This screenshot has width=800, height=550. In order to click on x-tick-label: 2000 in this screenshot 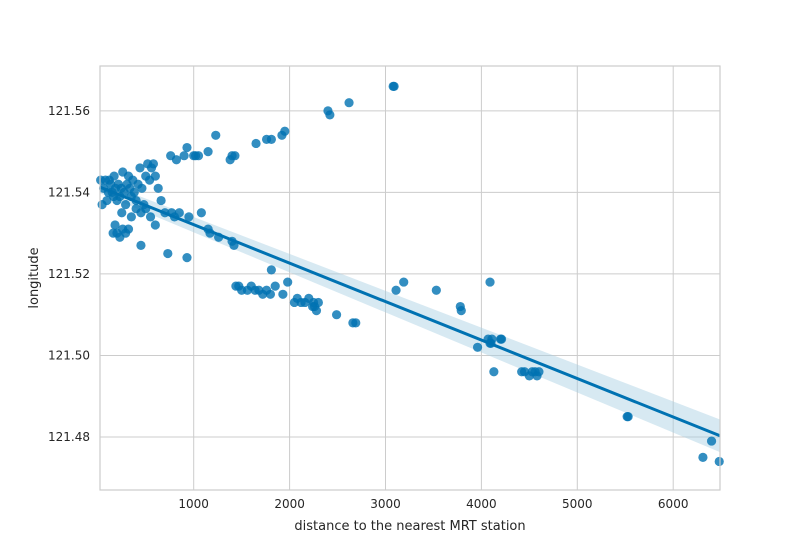, I will do `click(289, 504)`.